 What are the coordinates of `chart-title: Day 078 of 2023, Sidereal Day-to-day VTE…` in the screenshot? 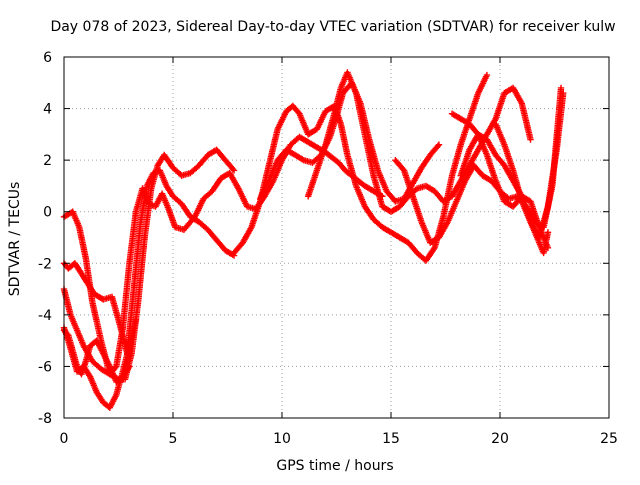 It's located at (332, 27).